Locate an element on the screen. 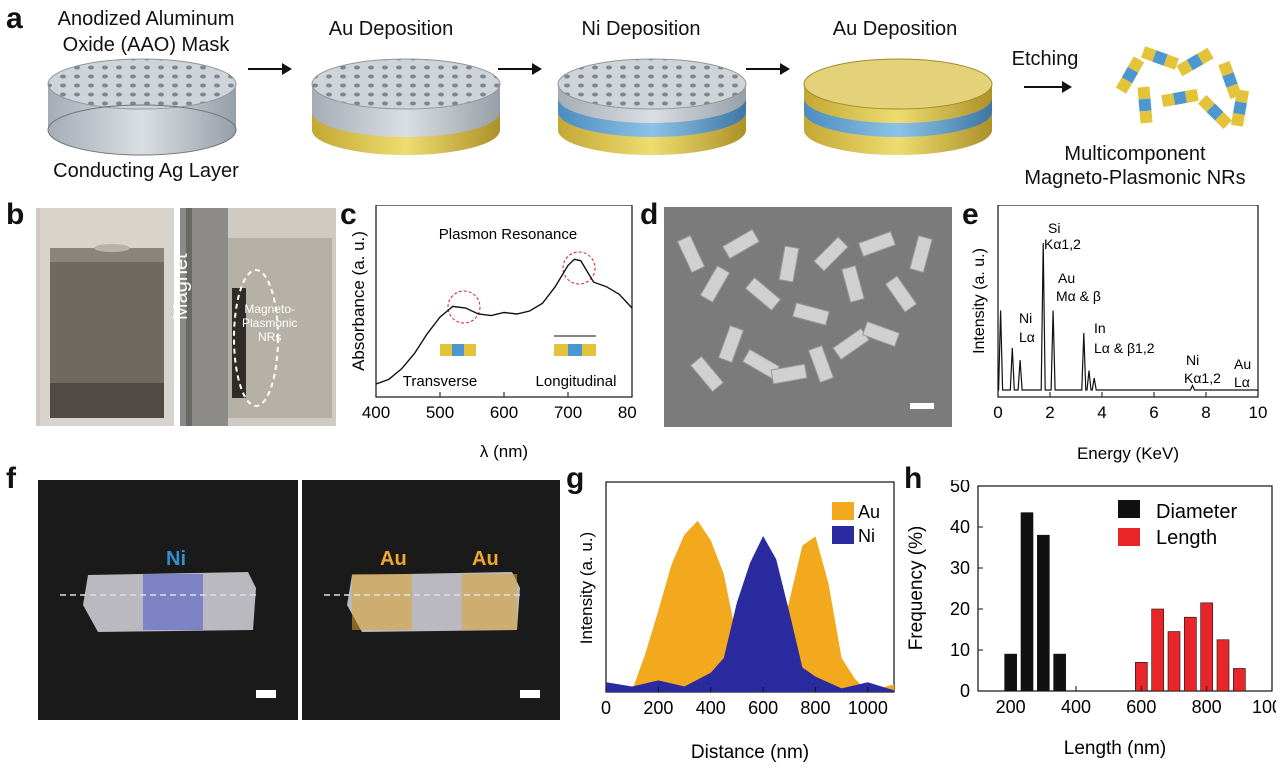 The image size is (1280, 769). area-series-ni is located at coordinates (750, 614).